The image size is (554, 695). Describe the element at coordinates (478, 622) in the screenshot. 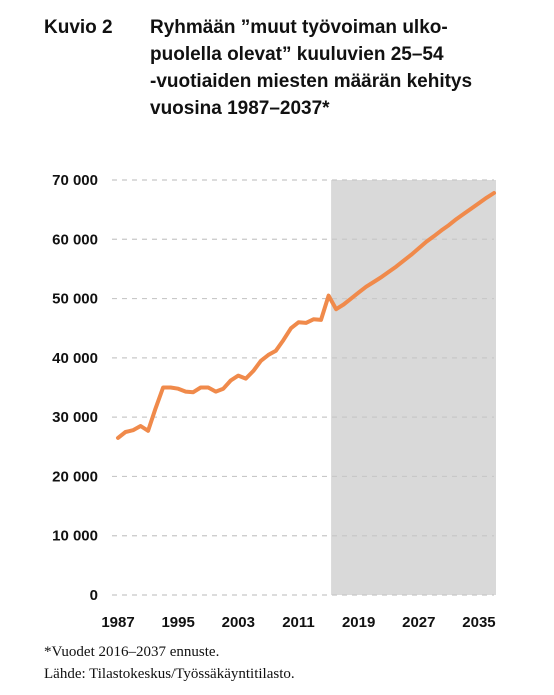

I see `x-tick-label: 2035` at that location.